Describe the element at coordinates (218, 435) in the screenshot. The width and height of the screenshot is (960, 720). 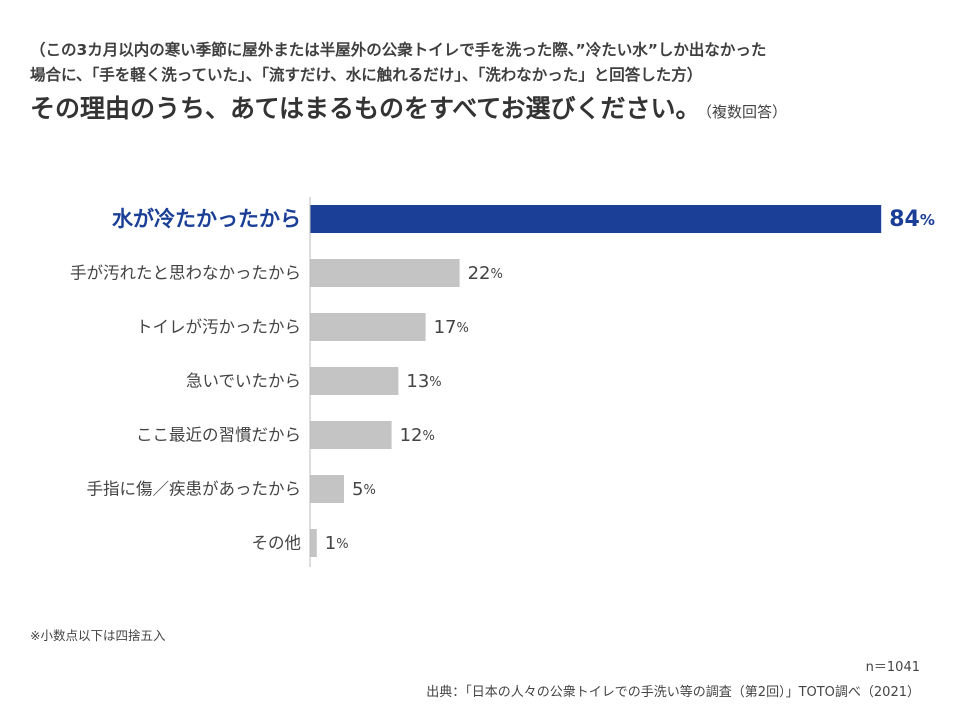
I see `category-label-4: ここ最近の習慣だから` at that location.